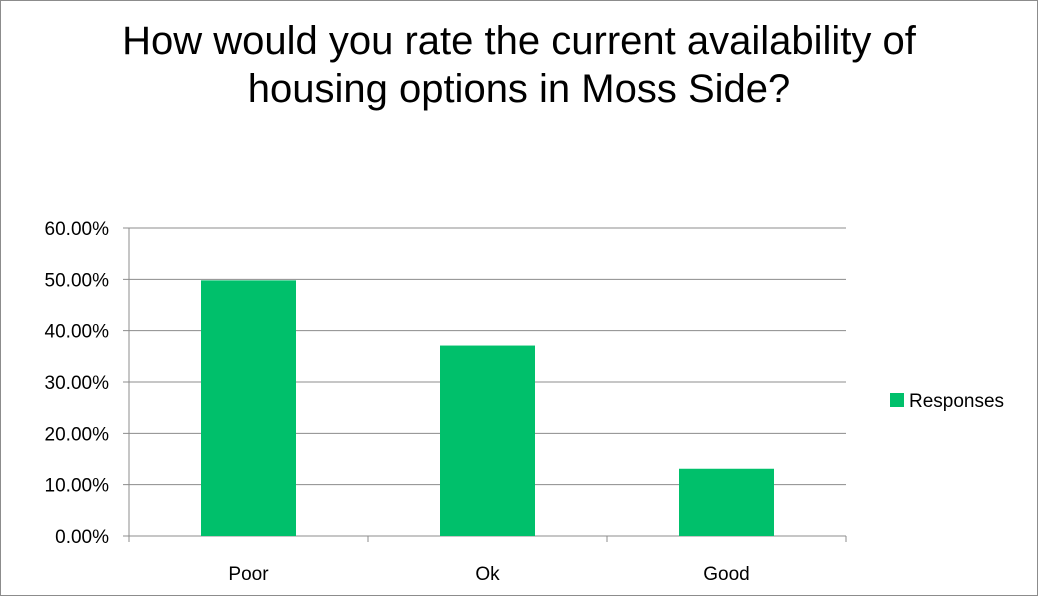 The image size is (1038, 596). What do you see at coordinates (487, 440) in the screenshot?
I see `bar-ok` at bounding box center [487, 440].